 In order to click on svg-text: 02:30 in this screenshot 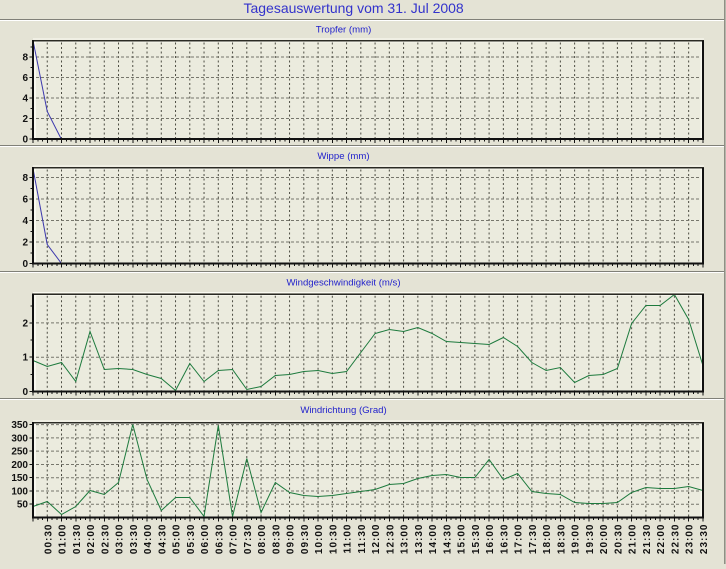, I will do `click(105, 539)`.